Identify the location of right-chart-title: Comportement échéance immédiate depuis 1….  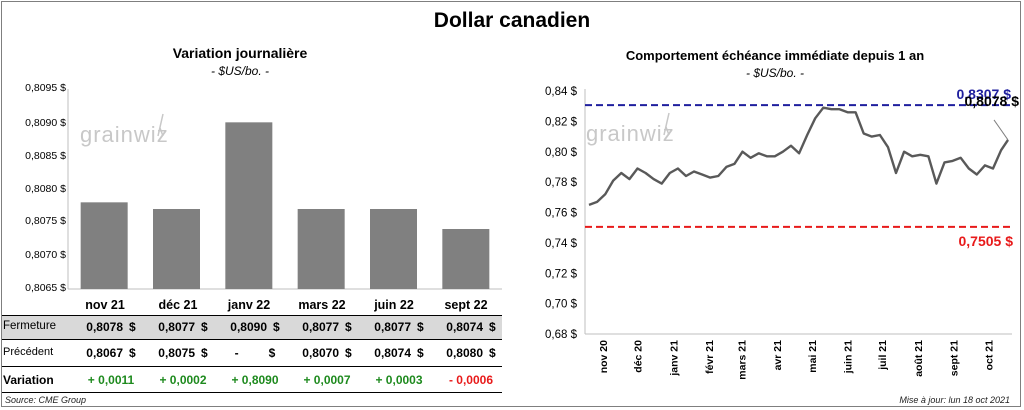
(775, 55).